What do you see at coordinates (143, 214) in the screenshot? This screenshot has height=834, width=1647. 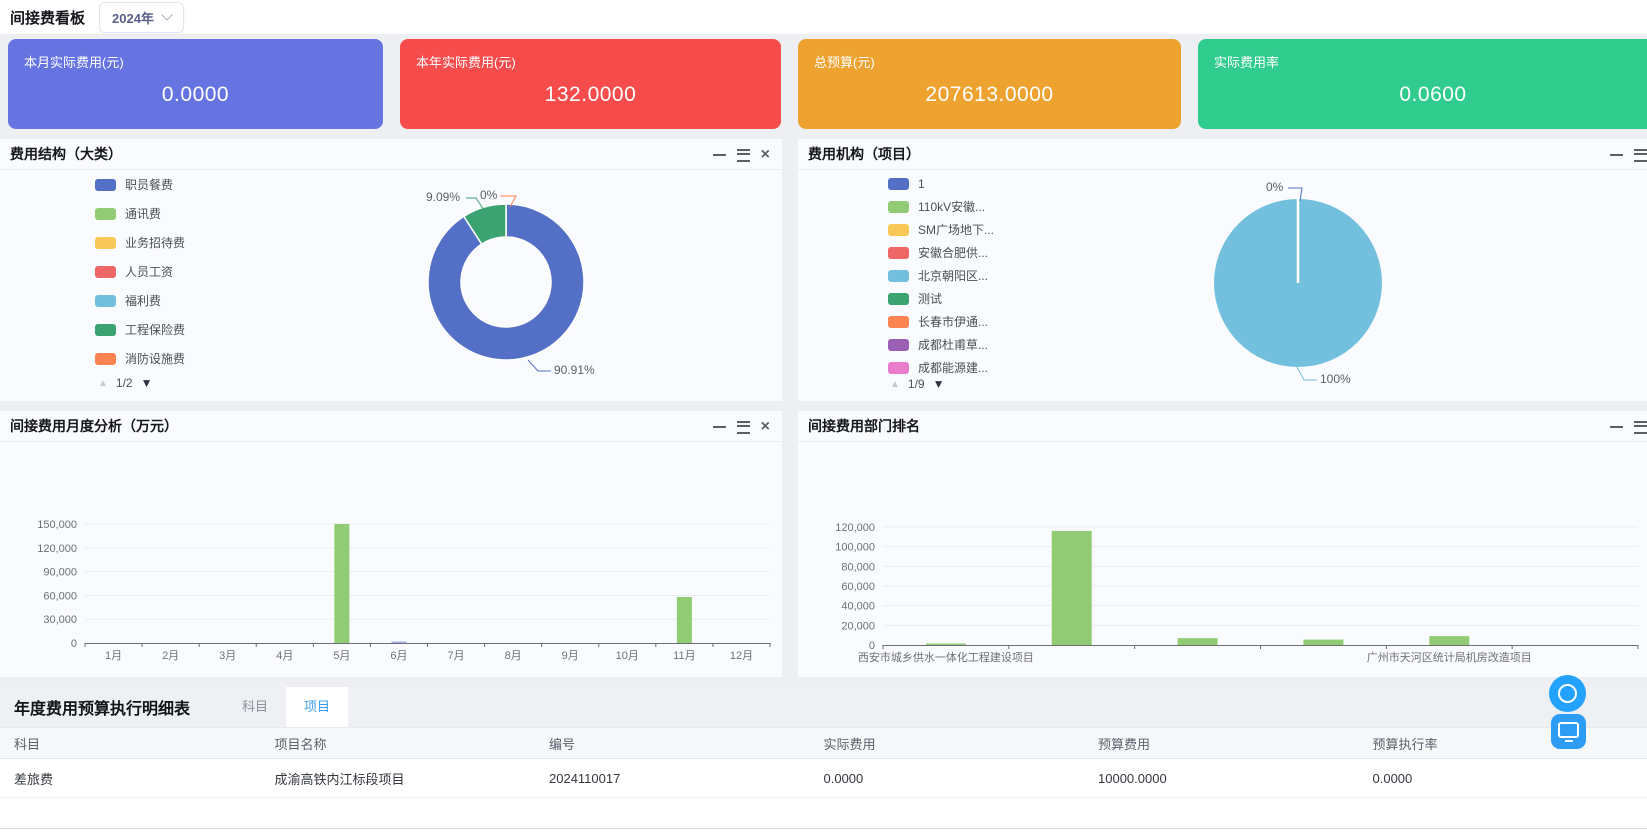 I see `legend-label: 通讯费` at bounding box center [143, 214].